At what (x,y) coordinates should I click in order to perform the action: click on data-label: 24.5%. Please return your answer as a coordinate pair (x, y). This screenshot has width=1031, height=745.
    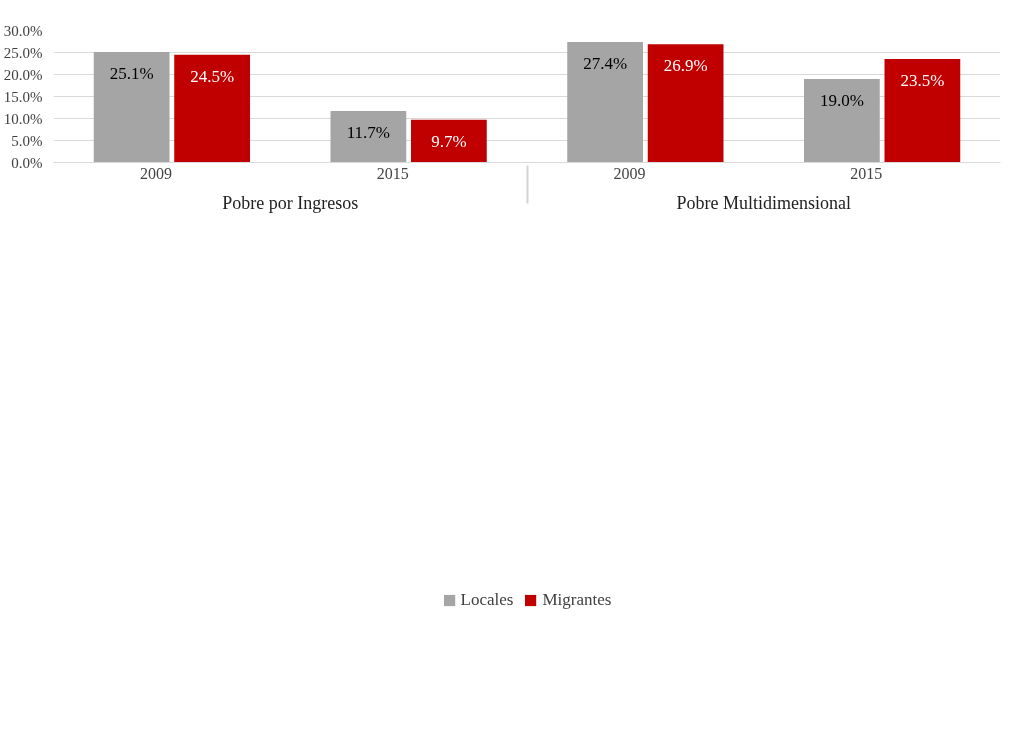
    Looking at the image, I should click on (212, 76).